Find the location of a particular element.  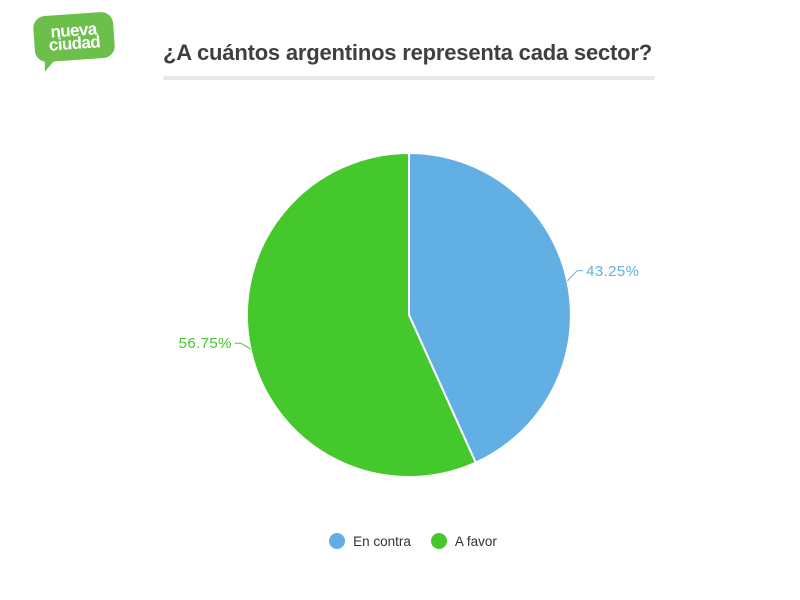

nueva-ciudad-logo: nueva ciudad is located at coordinates (74, 41).